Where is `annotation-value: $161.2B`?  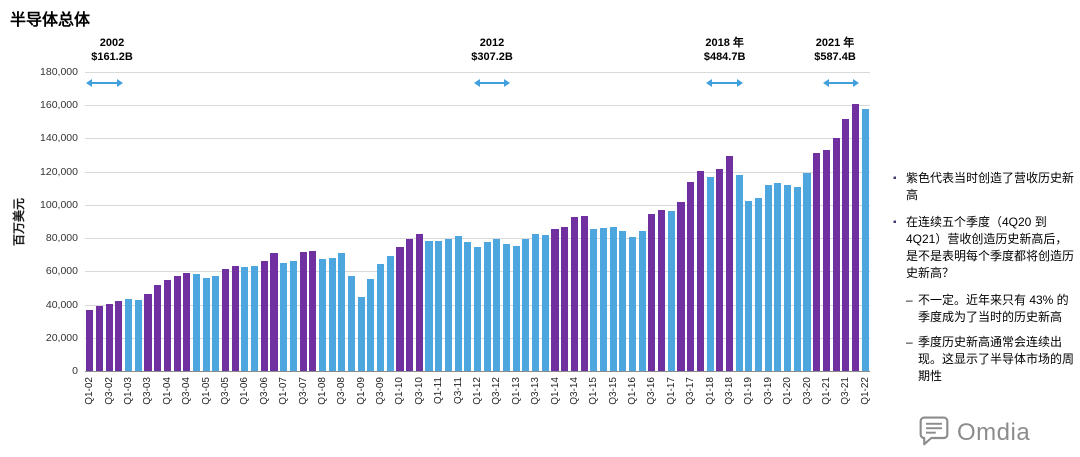
annotation-value: $161.2B is located at coordinates (112, 57).